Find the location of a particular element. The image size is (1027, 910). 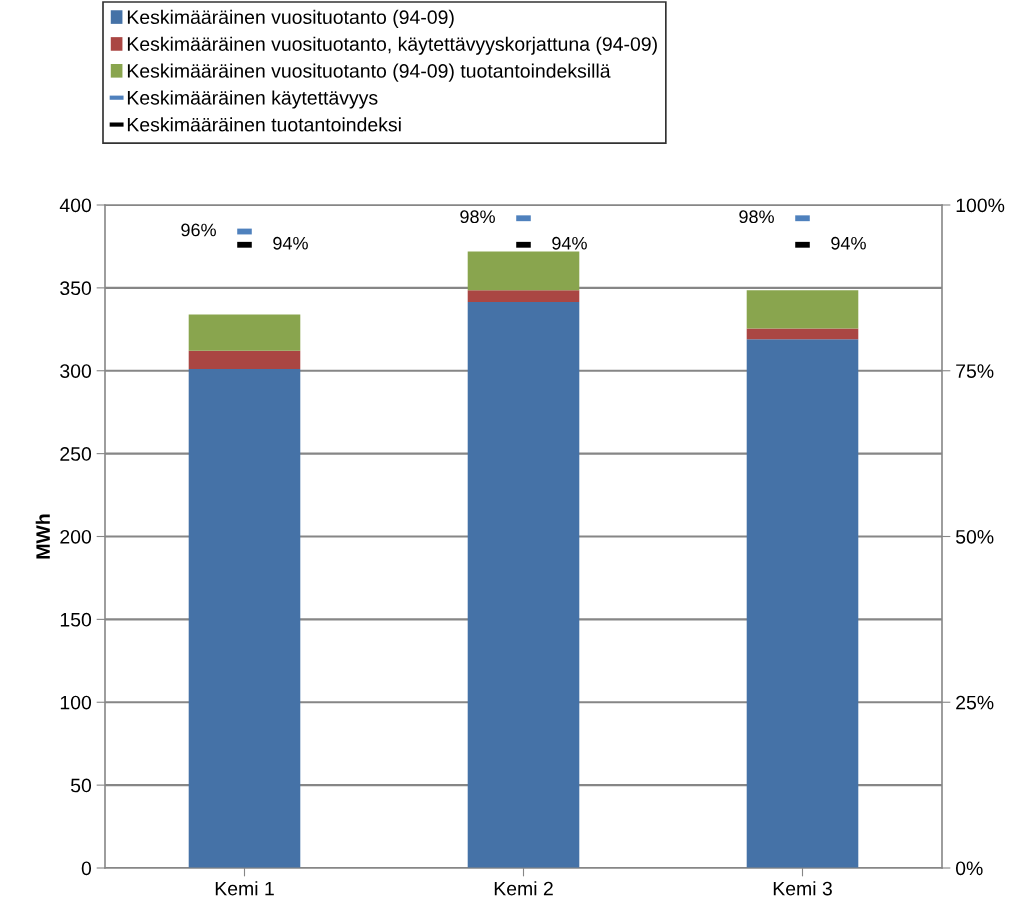

legend-label: Keskimääräinen vuosituotanto (94-09) is located at coordinates (290, 18).